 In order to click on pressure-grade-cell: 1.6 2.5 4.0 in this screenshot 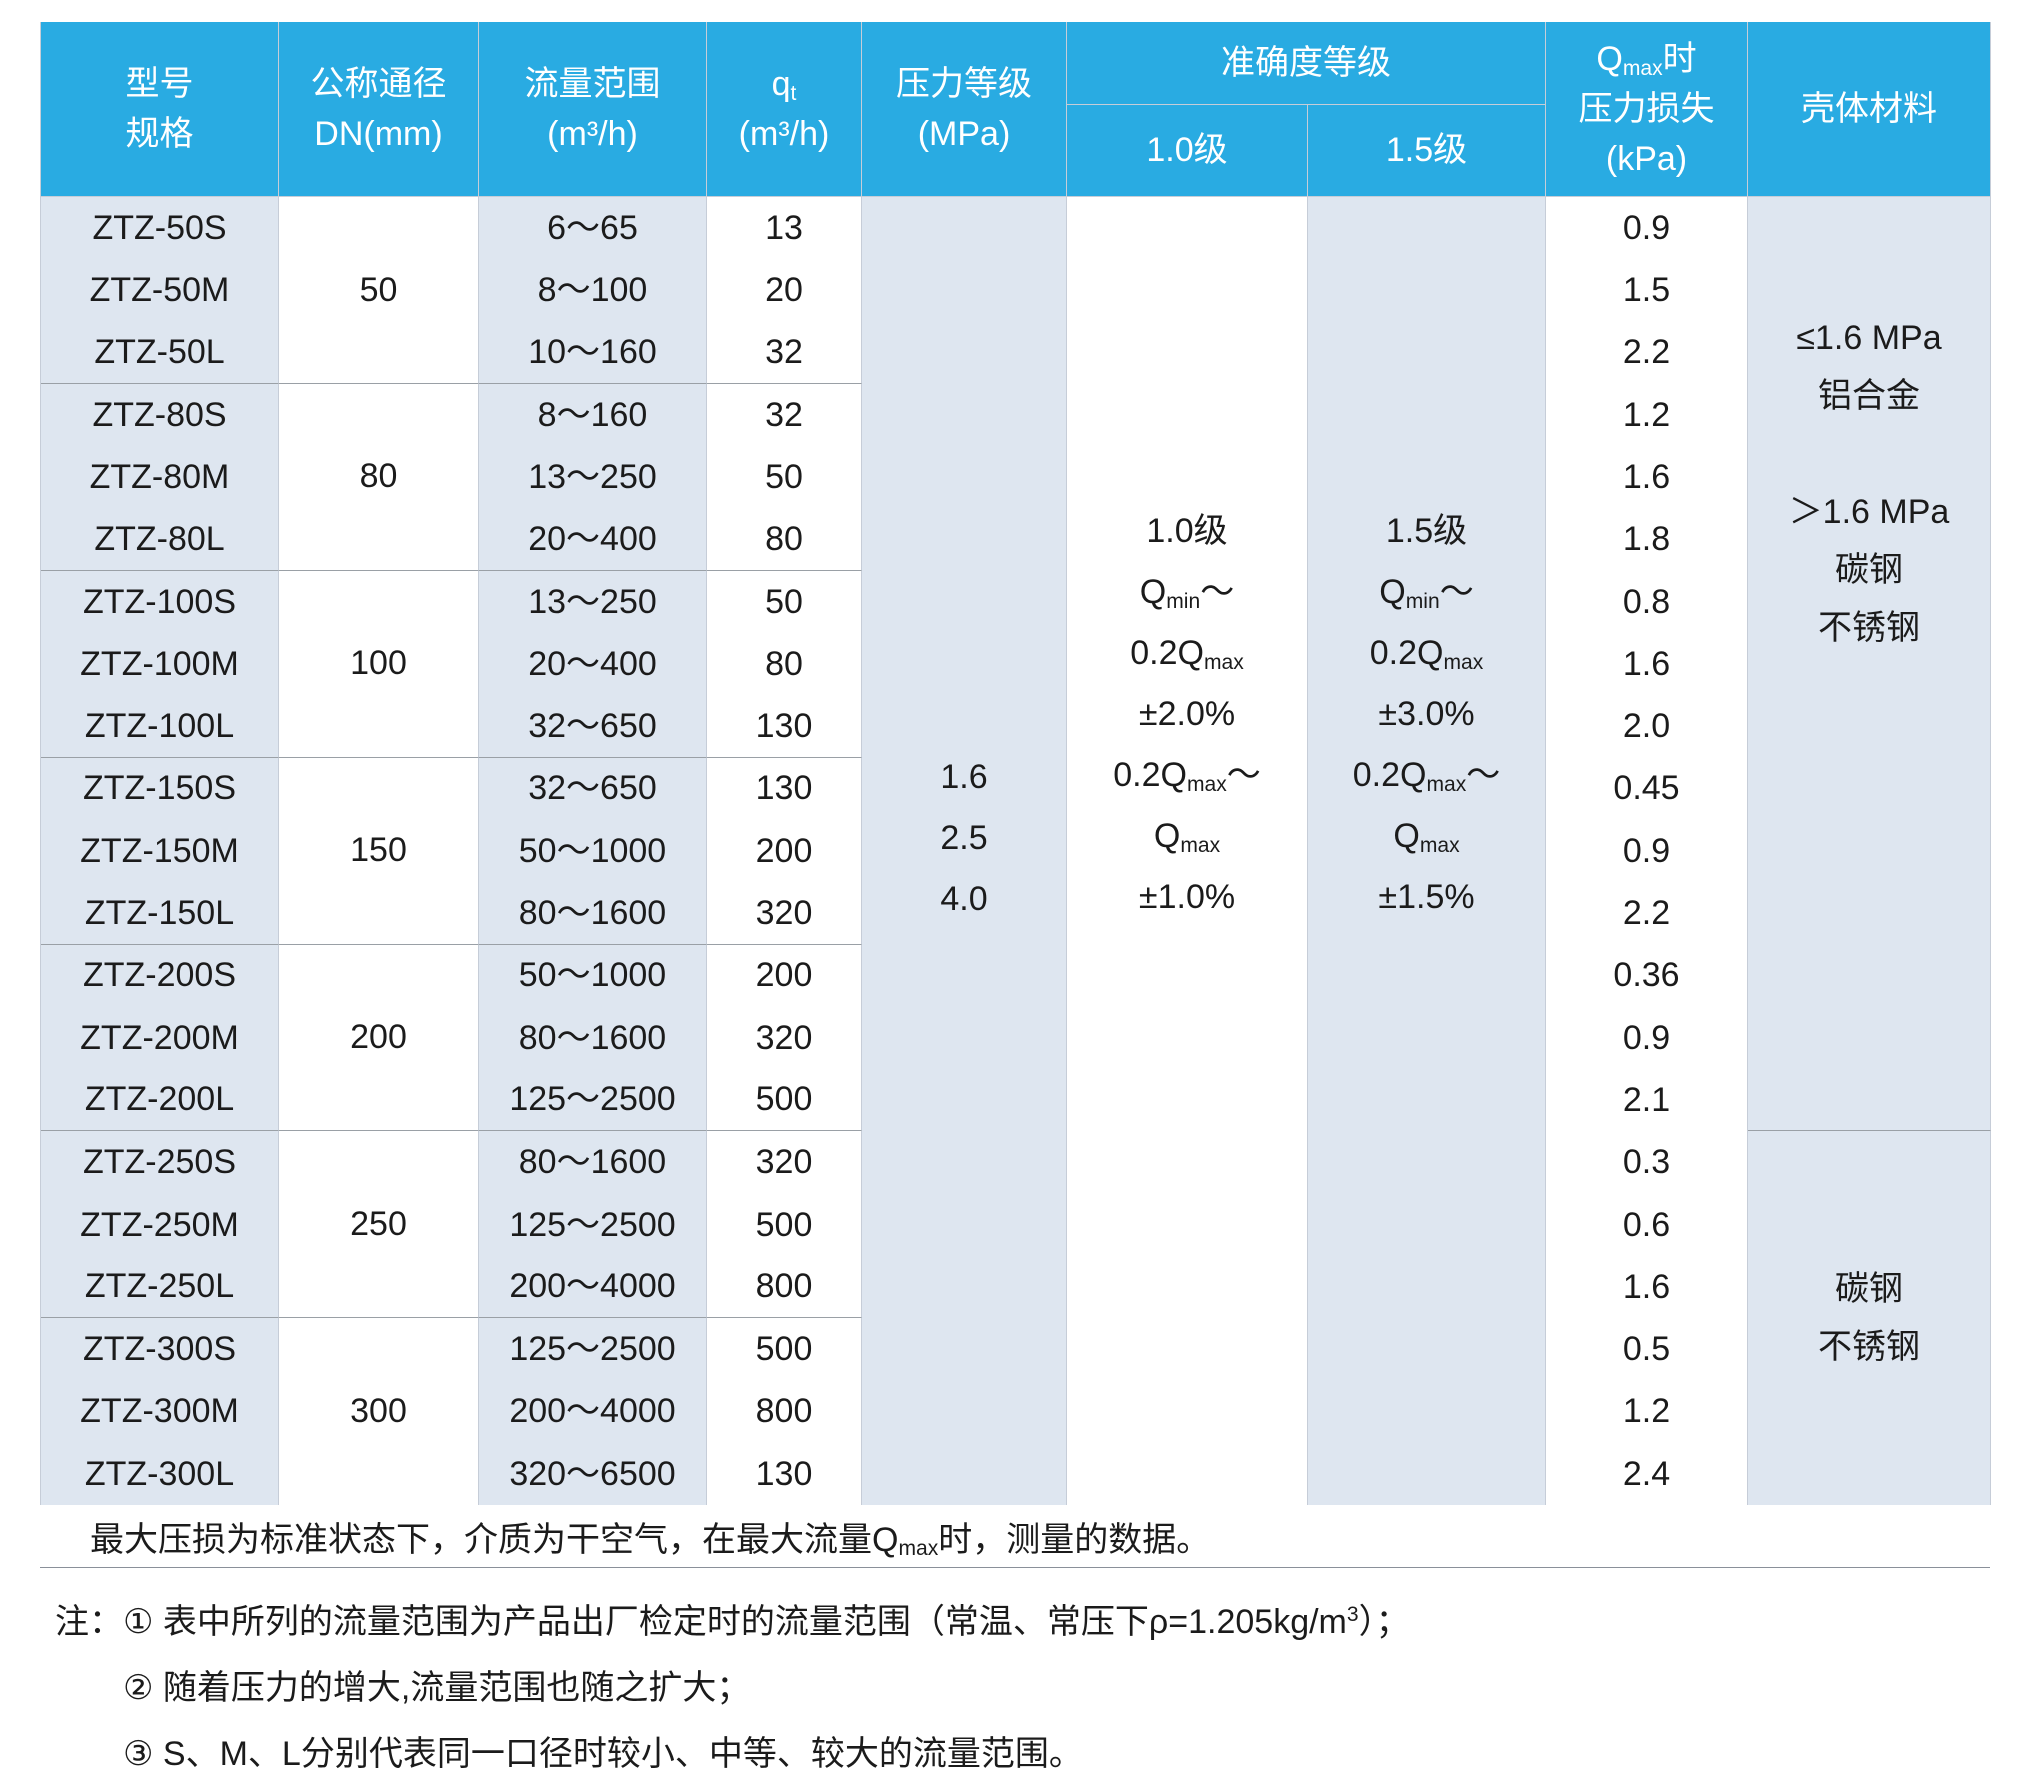, I will do `click(964, 851)`.